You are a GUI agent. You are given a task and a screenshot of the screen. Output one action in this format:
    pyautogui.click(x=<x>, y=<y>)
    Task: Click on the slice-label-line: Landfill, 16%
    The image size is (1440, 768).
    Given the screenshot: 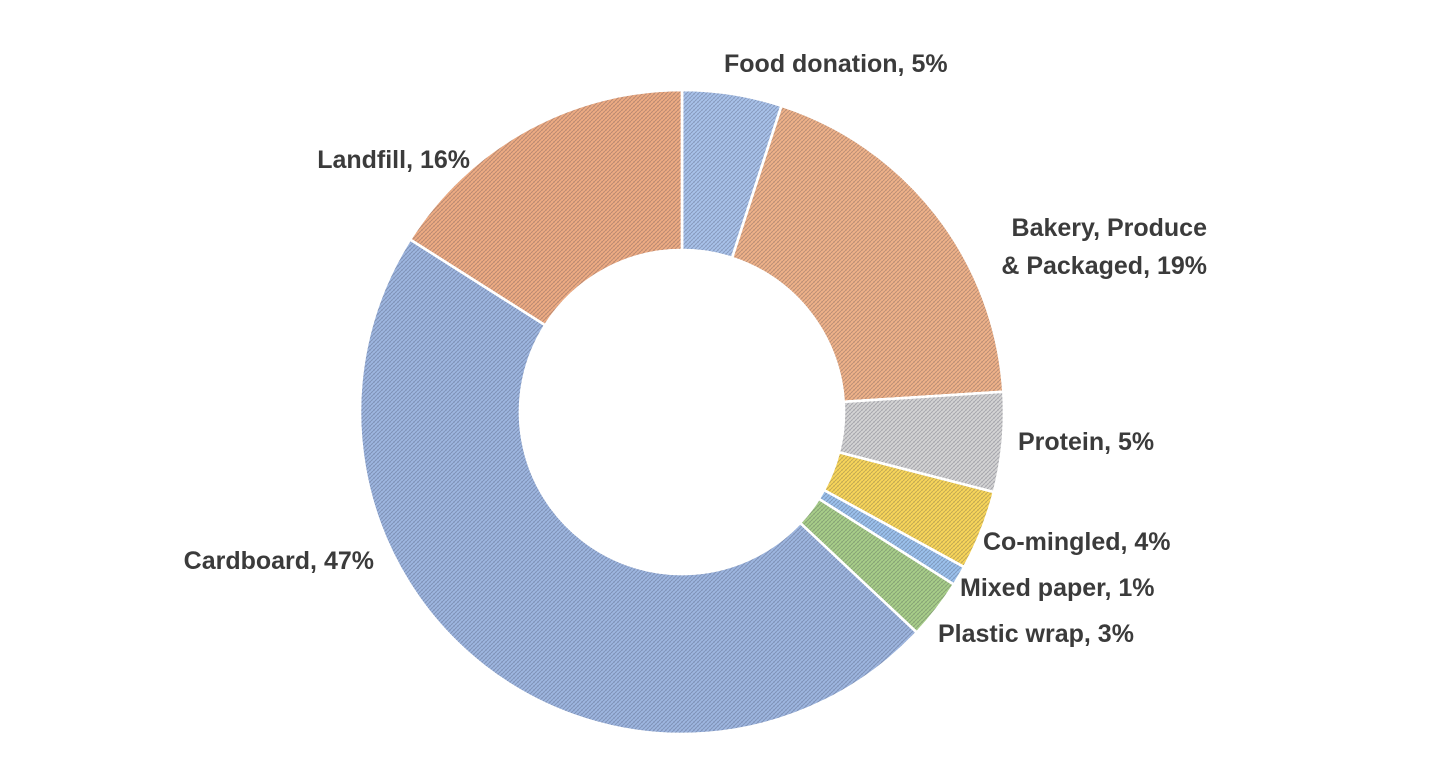 What is the action you would take?
    pyautogui.click(x=393, y=160)
    